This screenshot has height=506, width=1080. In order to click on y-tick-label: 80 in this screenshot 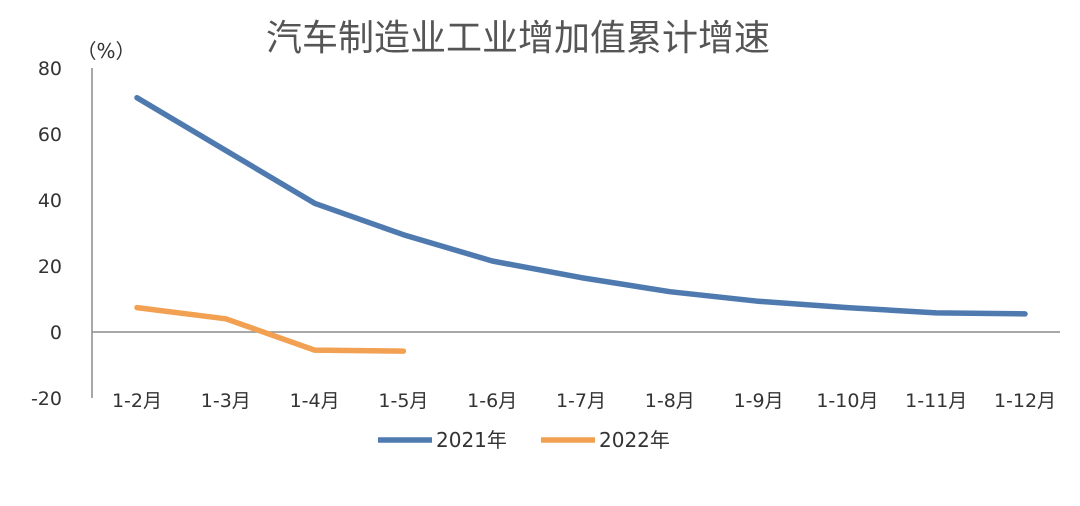, I will do `click(50, 69)`.